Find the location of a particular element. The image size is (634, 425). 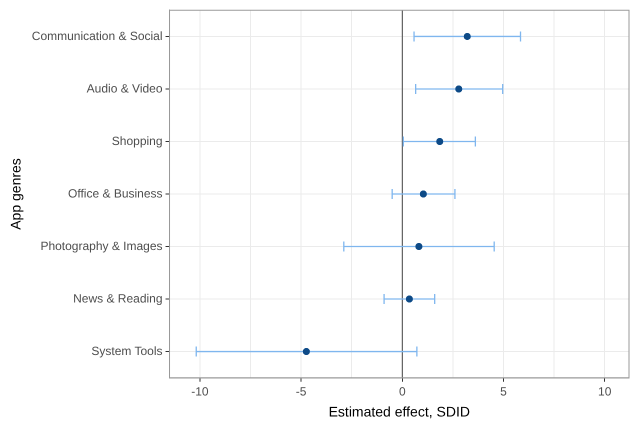

y-tick-label: Audio & Video is located at coordinates (124, 88).